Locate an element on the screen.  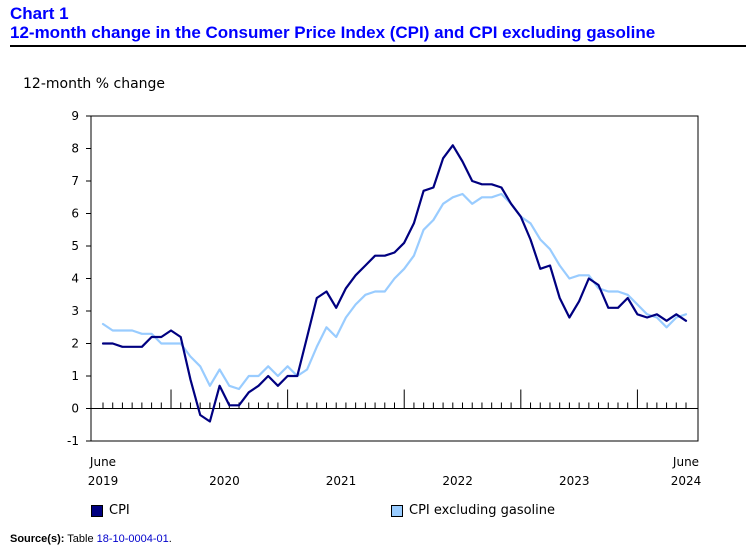
x-tick-label-year: 2024 is located at coordinates (686, 481).